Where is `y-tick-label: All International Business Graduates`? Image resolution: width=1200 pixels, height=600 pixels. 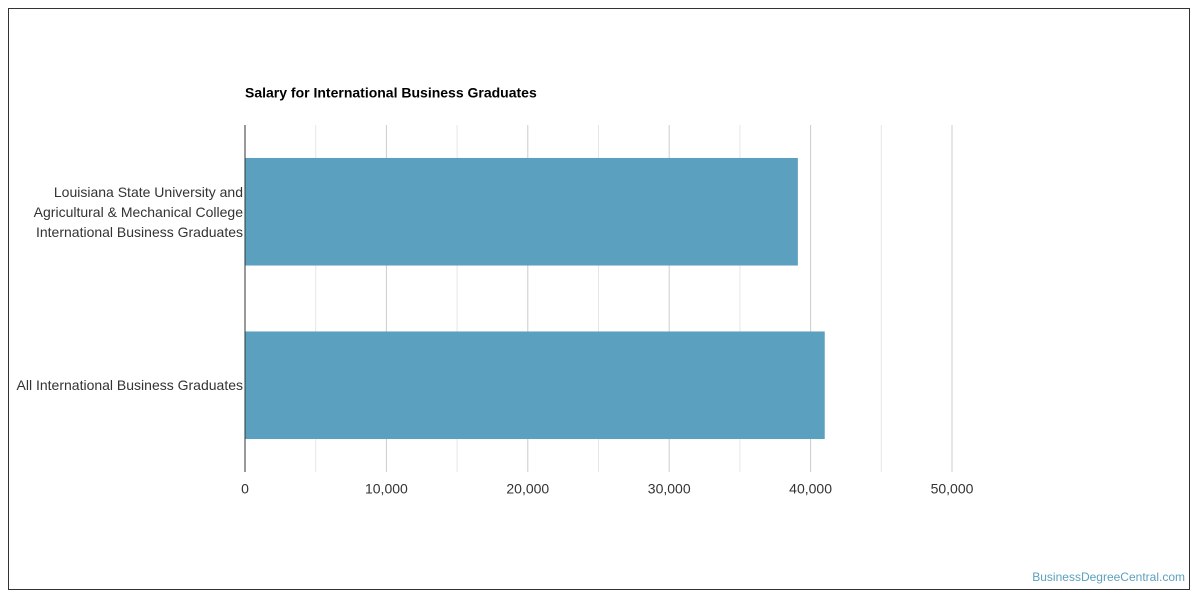 y-tick-label: All International Business Graduates is located at coordinates (129, 385).